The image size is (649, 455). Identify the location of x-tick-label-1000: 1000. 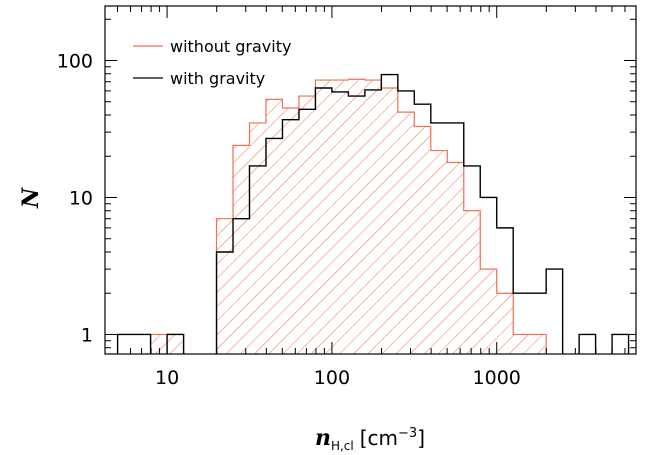
(497, 378).